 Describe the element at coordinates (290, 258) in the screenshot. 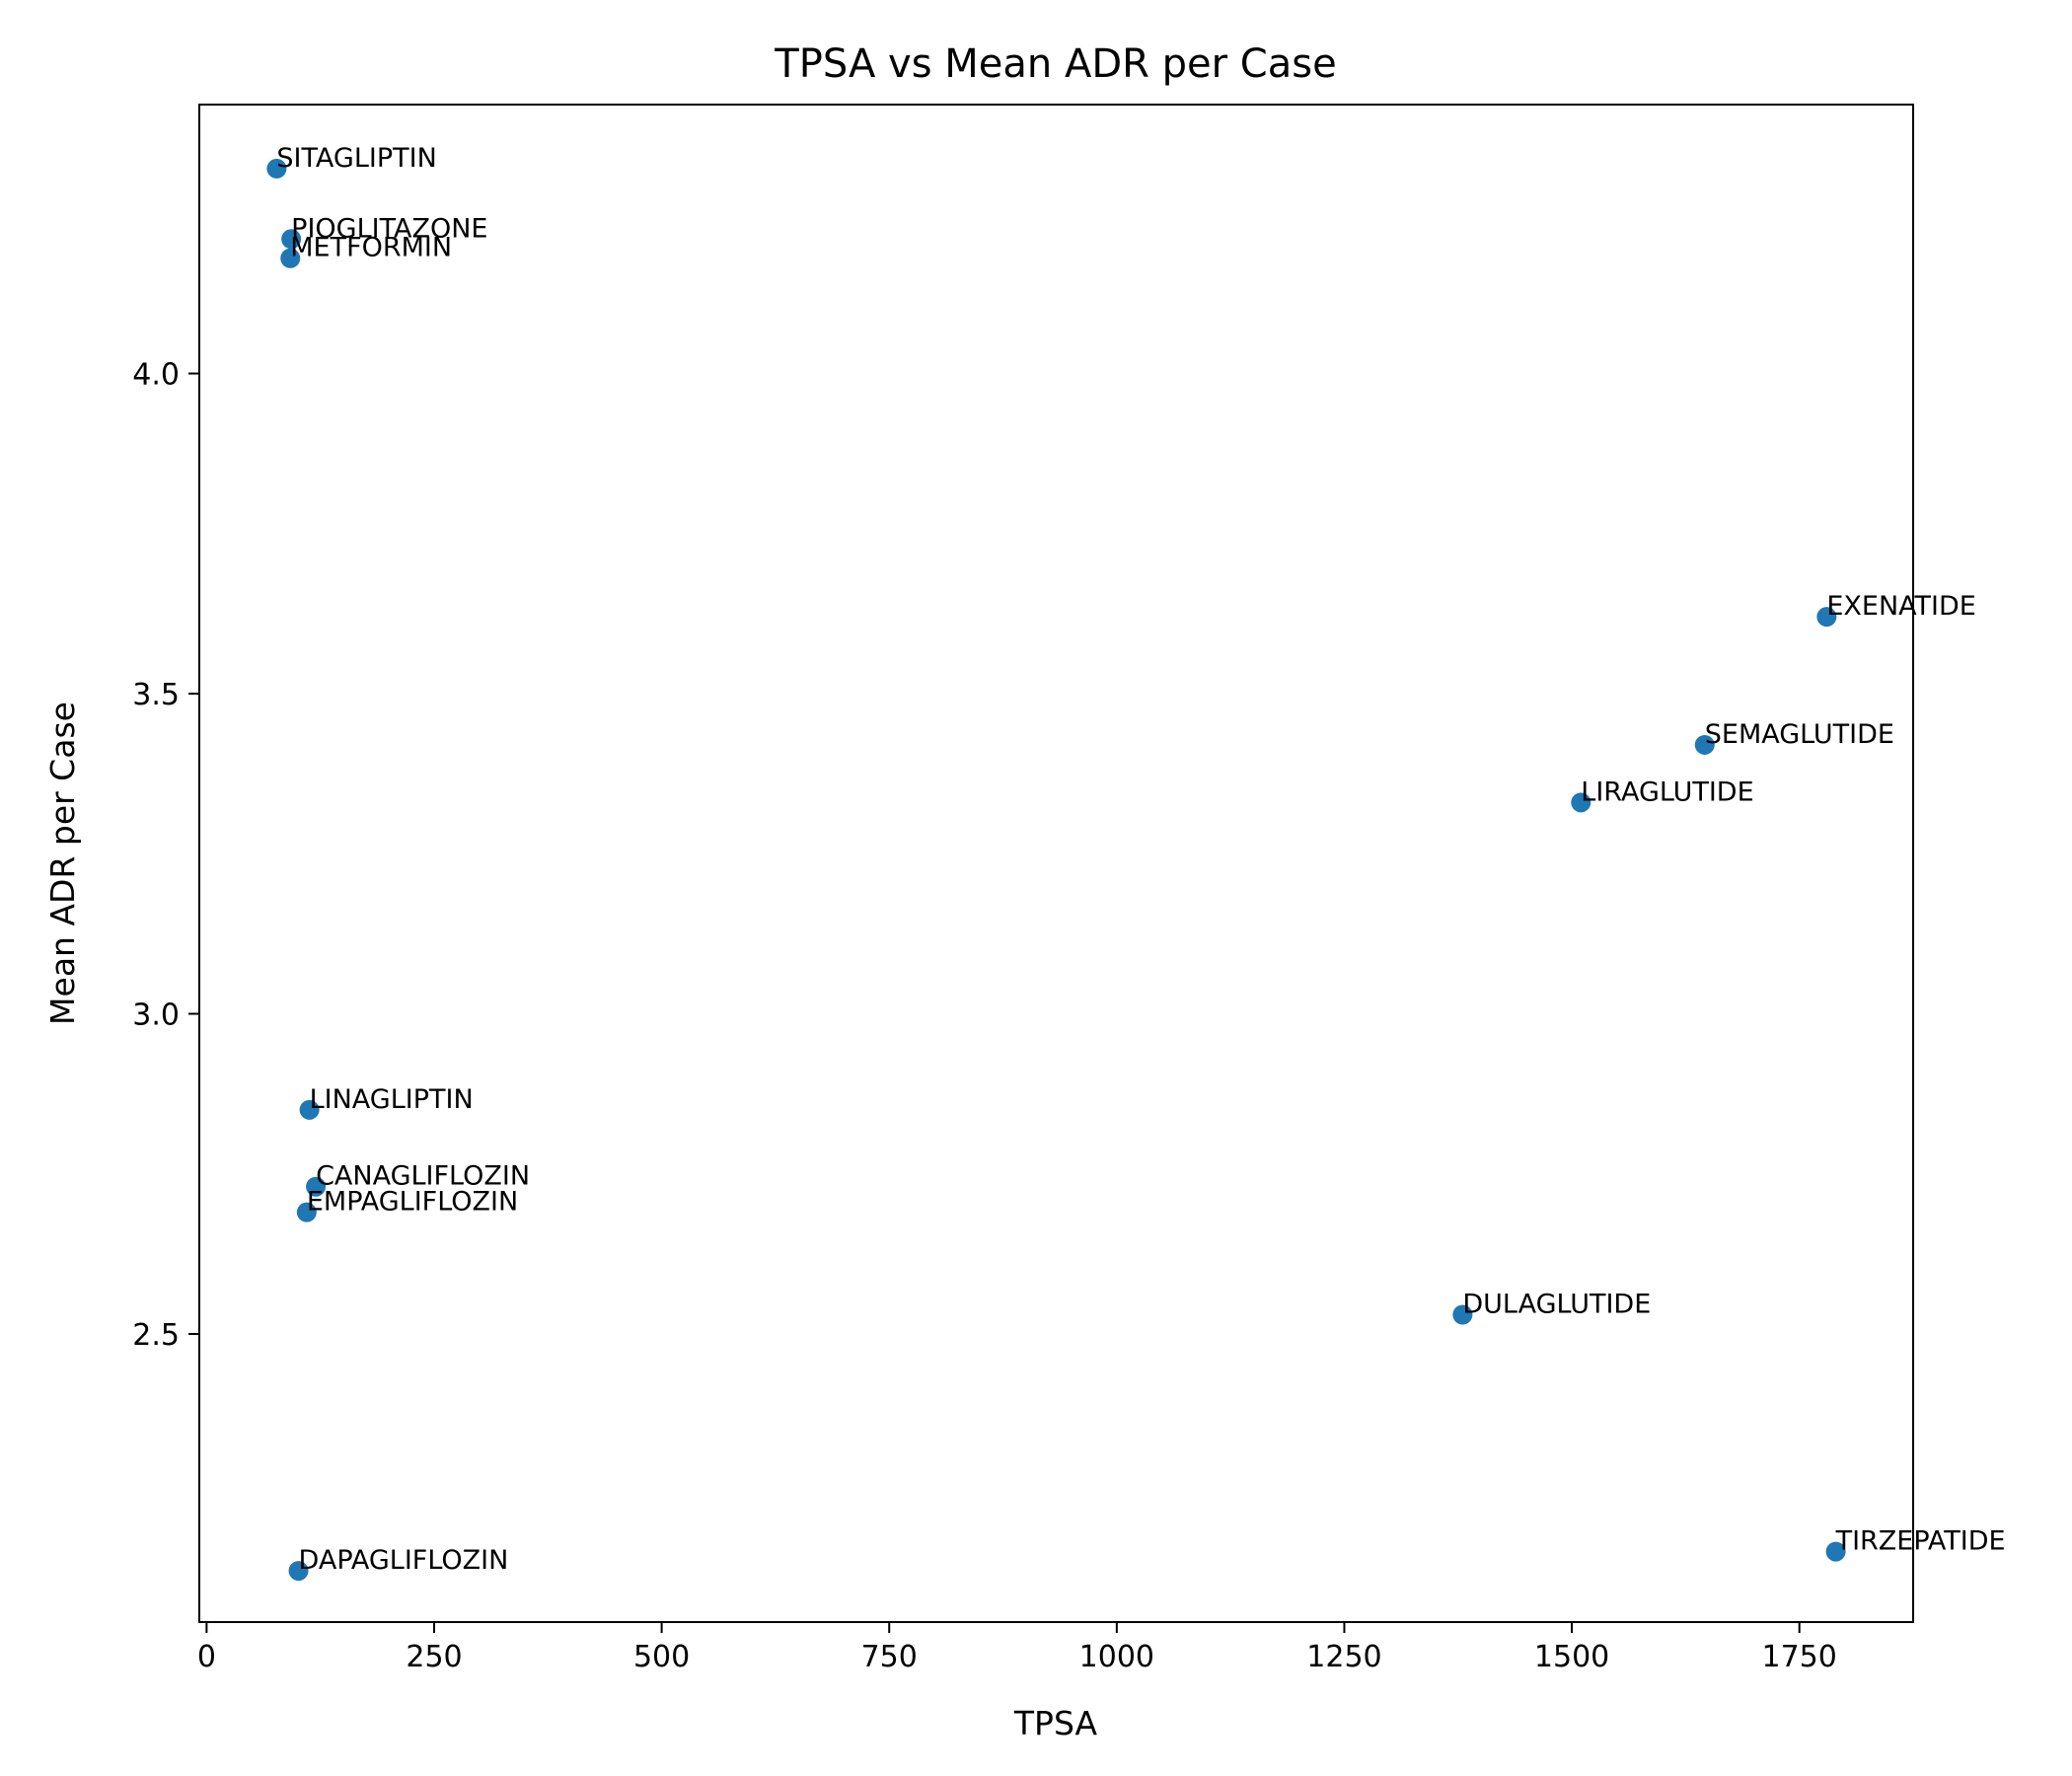

I see `data-point-metformin` at that location.